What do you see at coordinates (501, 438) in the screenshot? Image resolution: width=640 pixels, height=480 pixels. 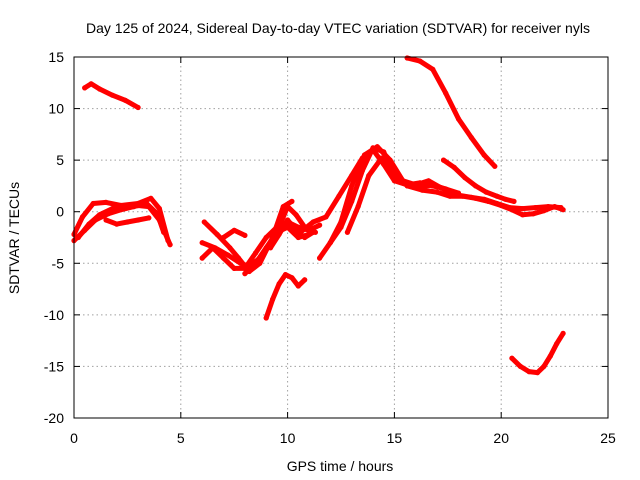 I see `x-tick-label: 20` at bounding box center [501, 438].